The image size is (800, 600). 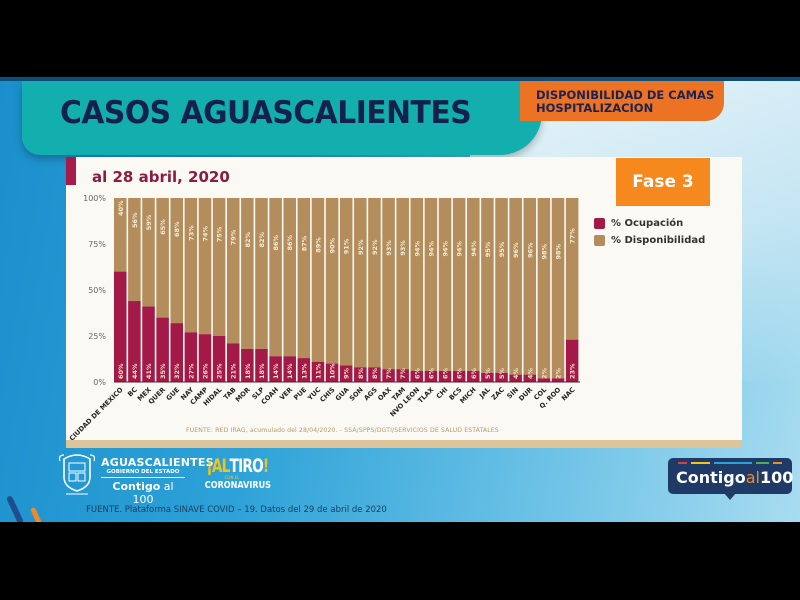 What do you see at coordinates (638, 223) in the screenshot?
I see `legend-item-ocupacion: % Ocupación` at bounding box center [638, 223].